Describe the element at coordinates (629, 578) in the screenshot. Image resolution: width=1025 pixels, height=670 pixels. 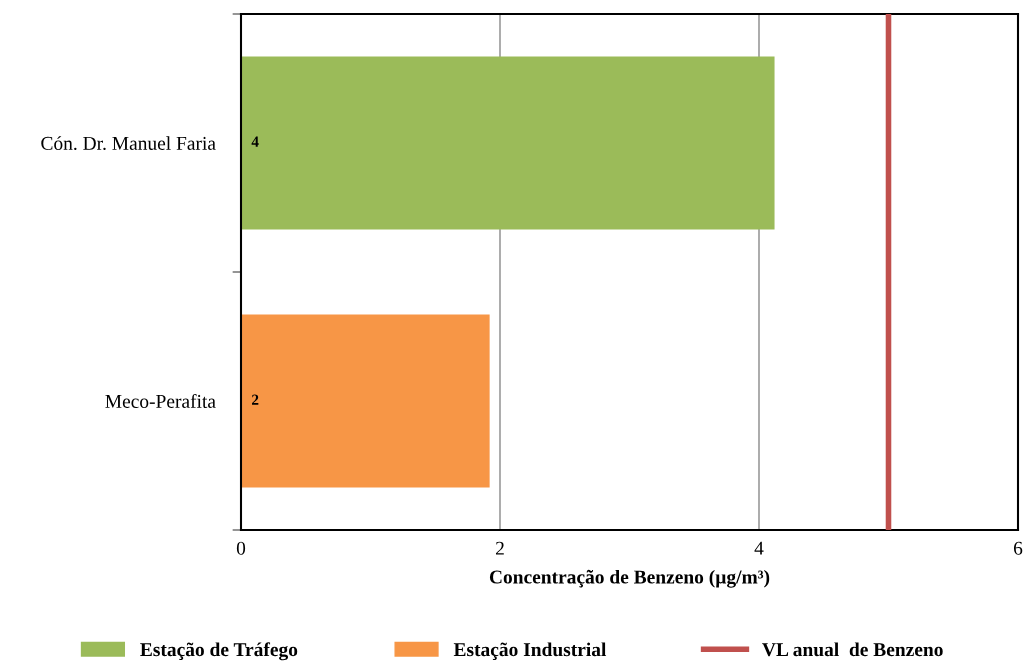
I see `x-axis-title: Concentração de Benzeno (µg/m³)` at that location.